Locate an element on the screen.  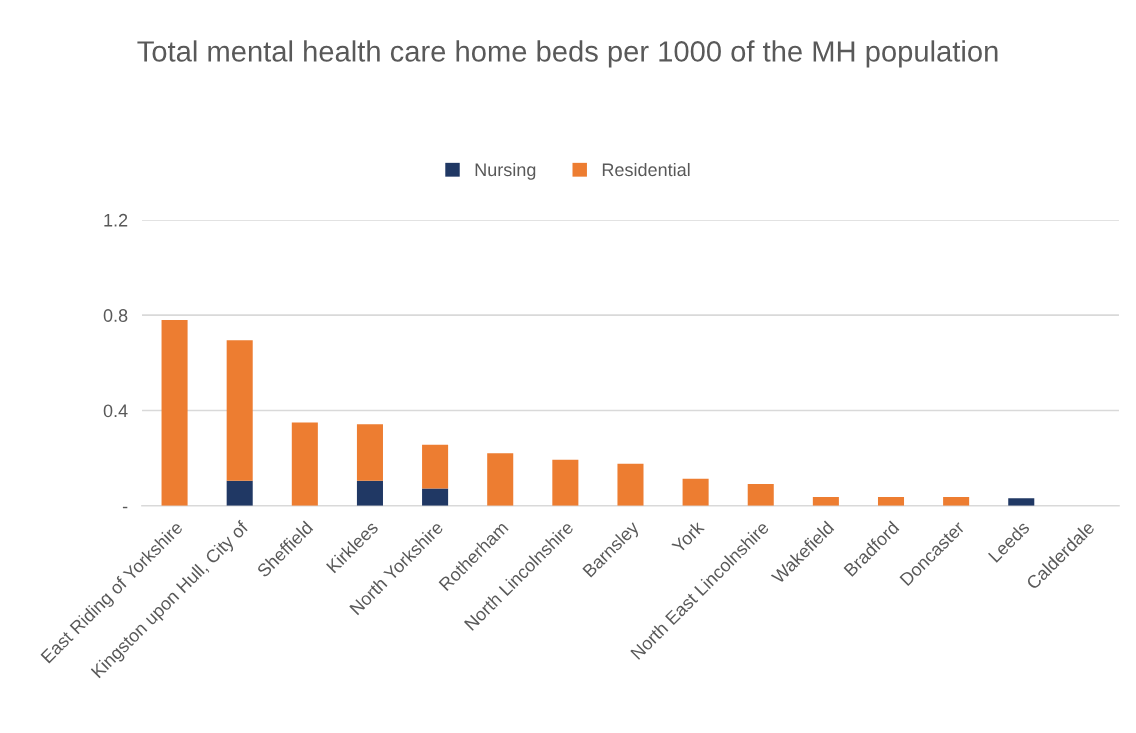
chart-title: Total mental health care home beds per 1000 of the MH population is located at coordinates (567, 54).